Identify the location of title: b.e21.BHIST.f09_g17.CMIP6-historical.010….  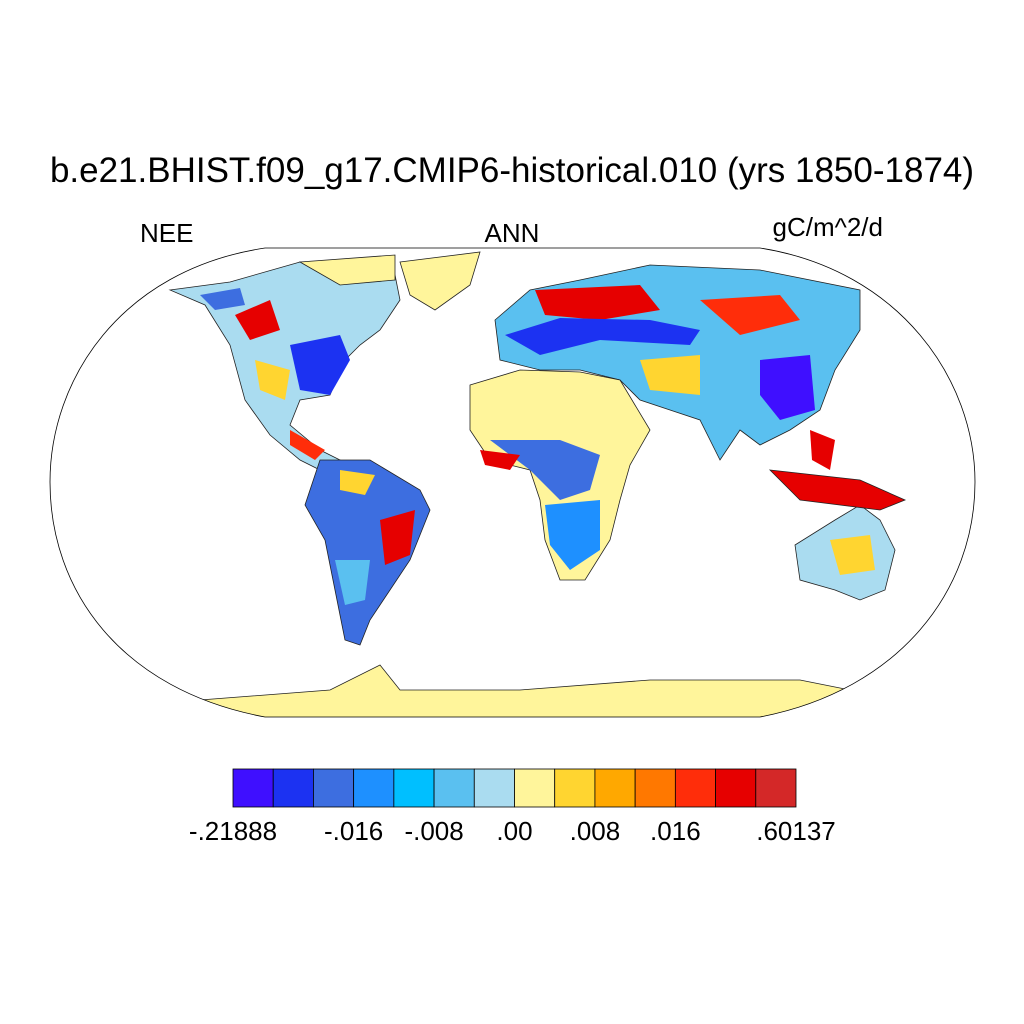
(512, 170).